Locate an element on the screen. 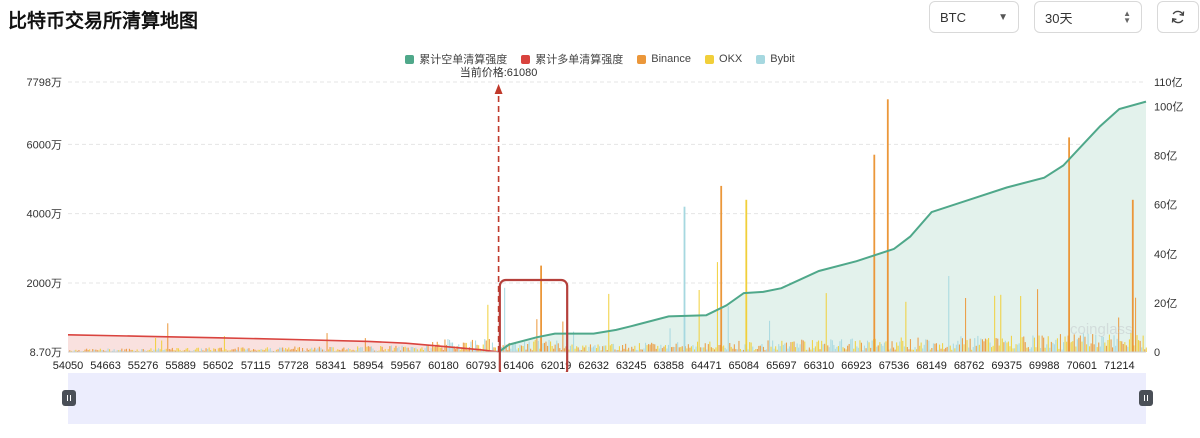 This screenshot has height=438, width=1200. range-slider is located at coordinates (607, 398).